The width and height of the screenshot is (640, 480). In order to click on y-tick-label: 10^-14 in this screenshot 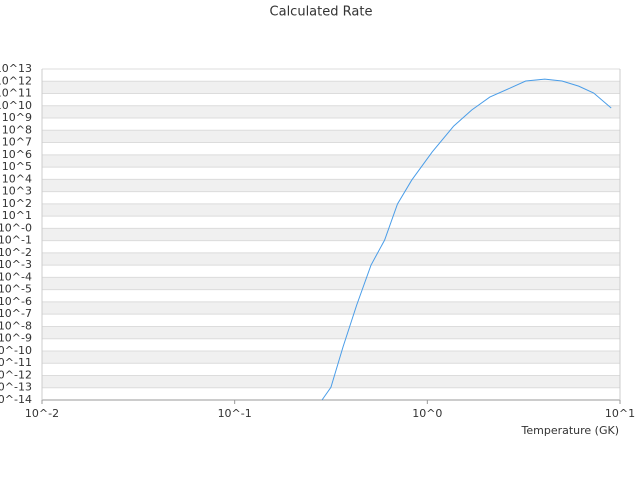, I will do `click(16, 399)`.